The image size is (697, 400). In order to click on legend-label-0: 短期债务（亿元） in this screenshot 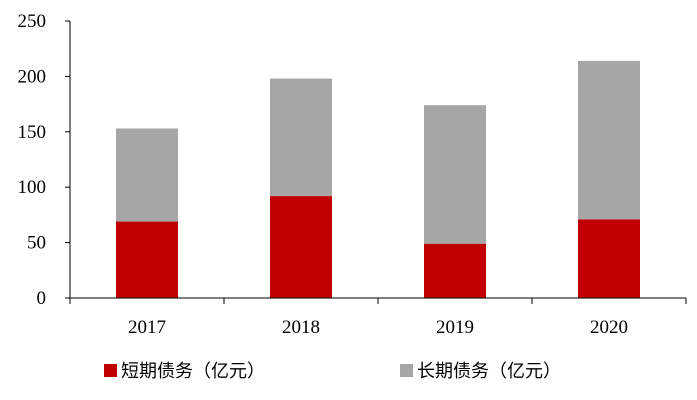, I will do `click(193, 371)`.